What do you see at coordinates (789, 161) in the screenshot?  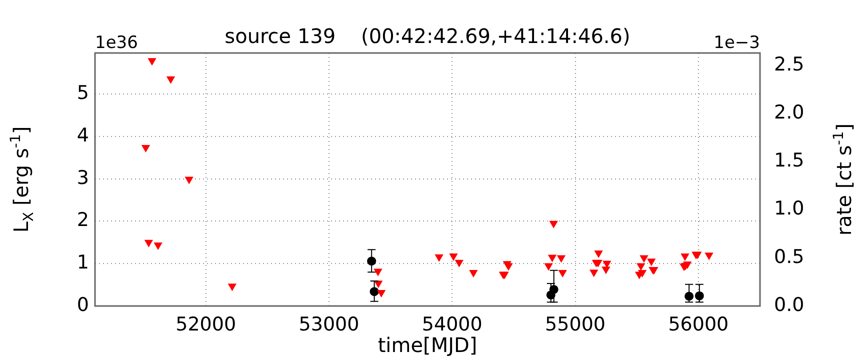 I see `y2-tick-label: 1.5` at bounding box center [789, 161].